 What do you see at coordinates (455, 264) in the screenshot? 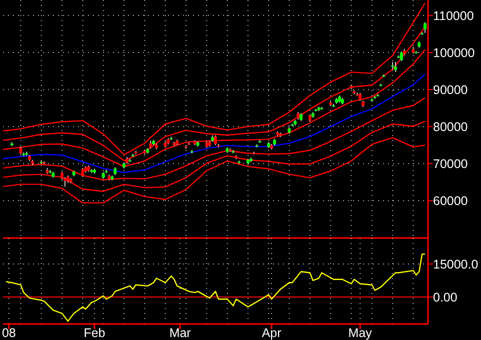
I see `y-tick-label: 15000.0` at bounding box center [455, 264].